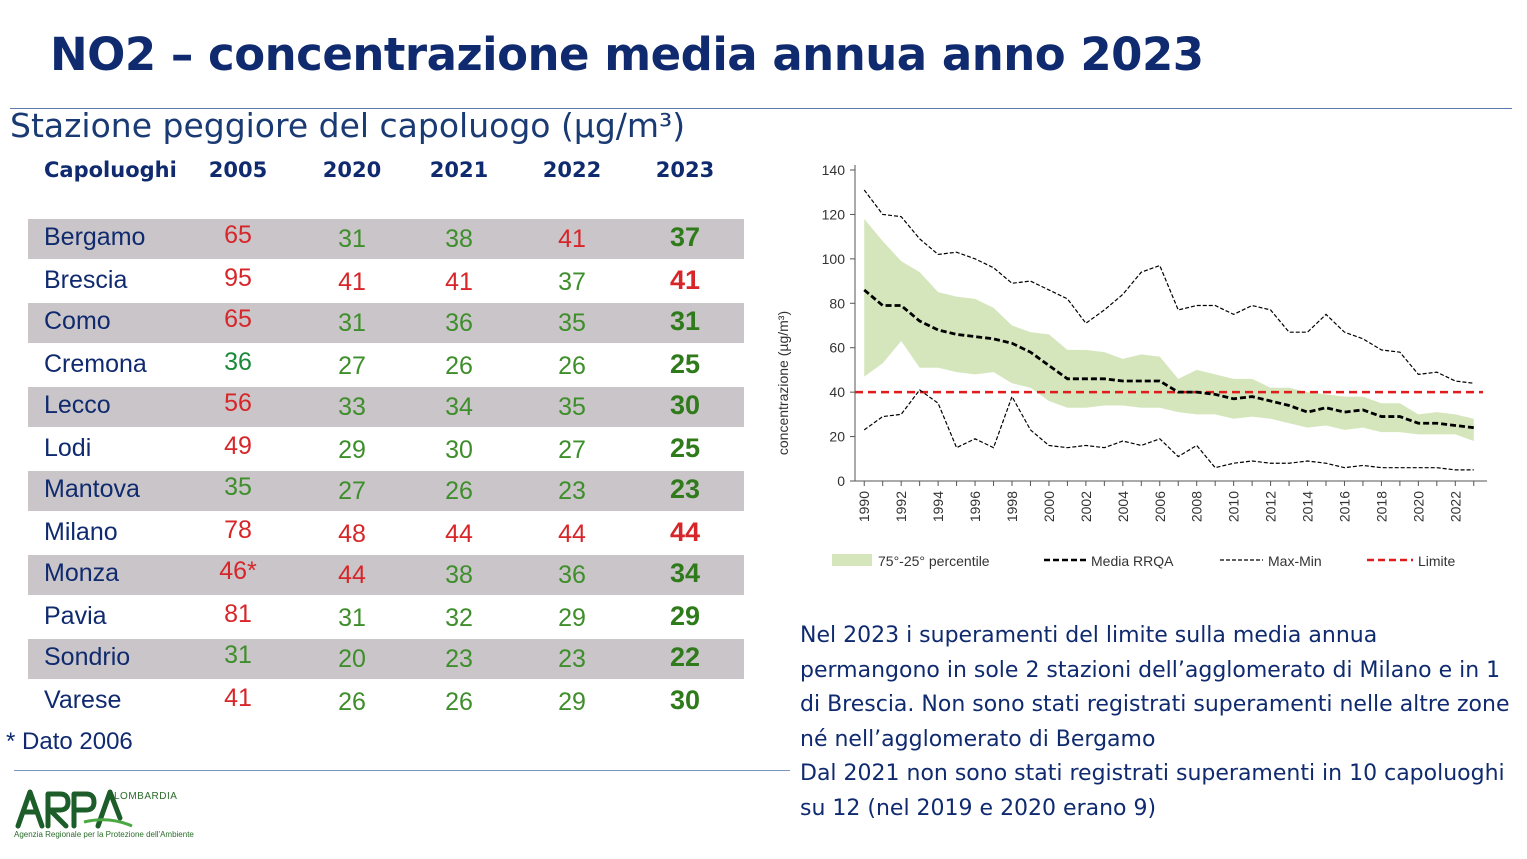 This screenshot has height=859, width=1527. Describe the element at coordinates (1455, 506) in the screenshot. I see `x-tick-label: 2022` at that location.